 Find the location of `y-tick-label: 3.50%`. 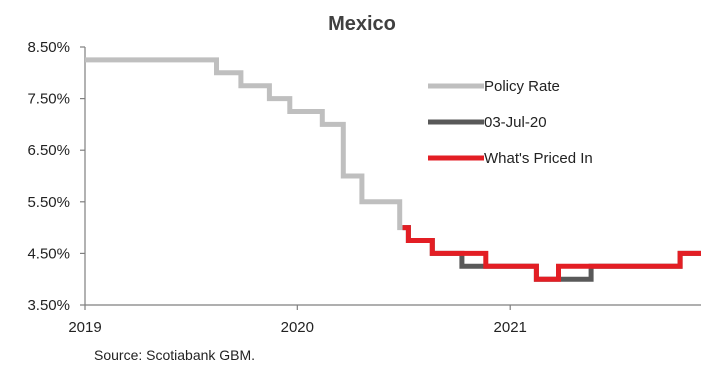

y-tick-label: 3.50% is located at coordinates (48, 305).